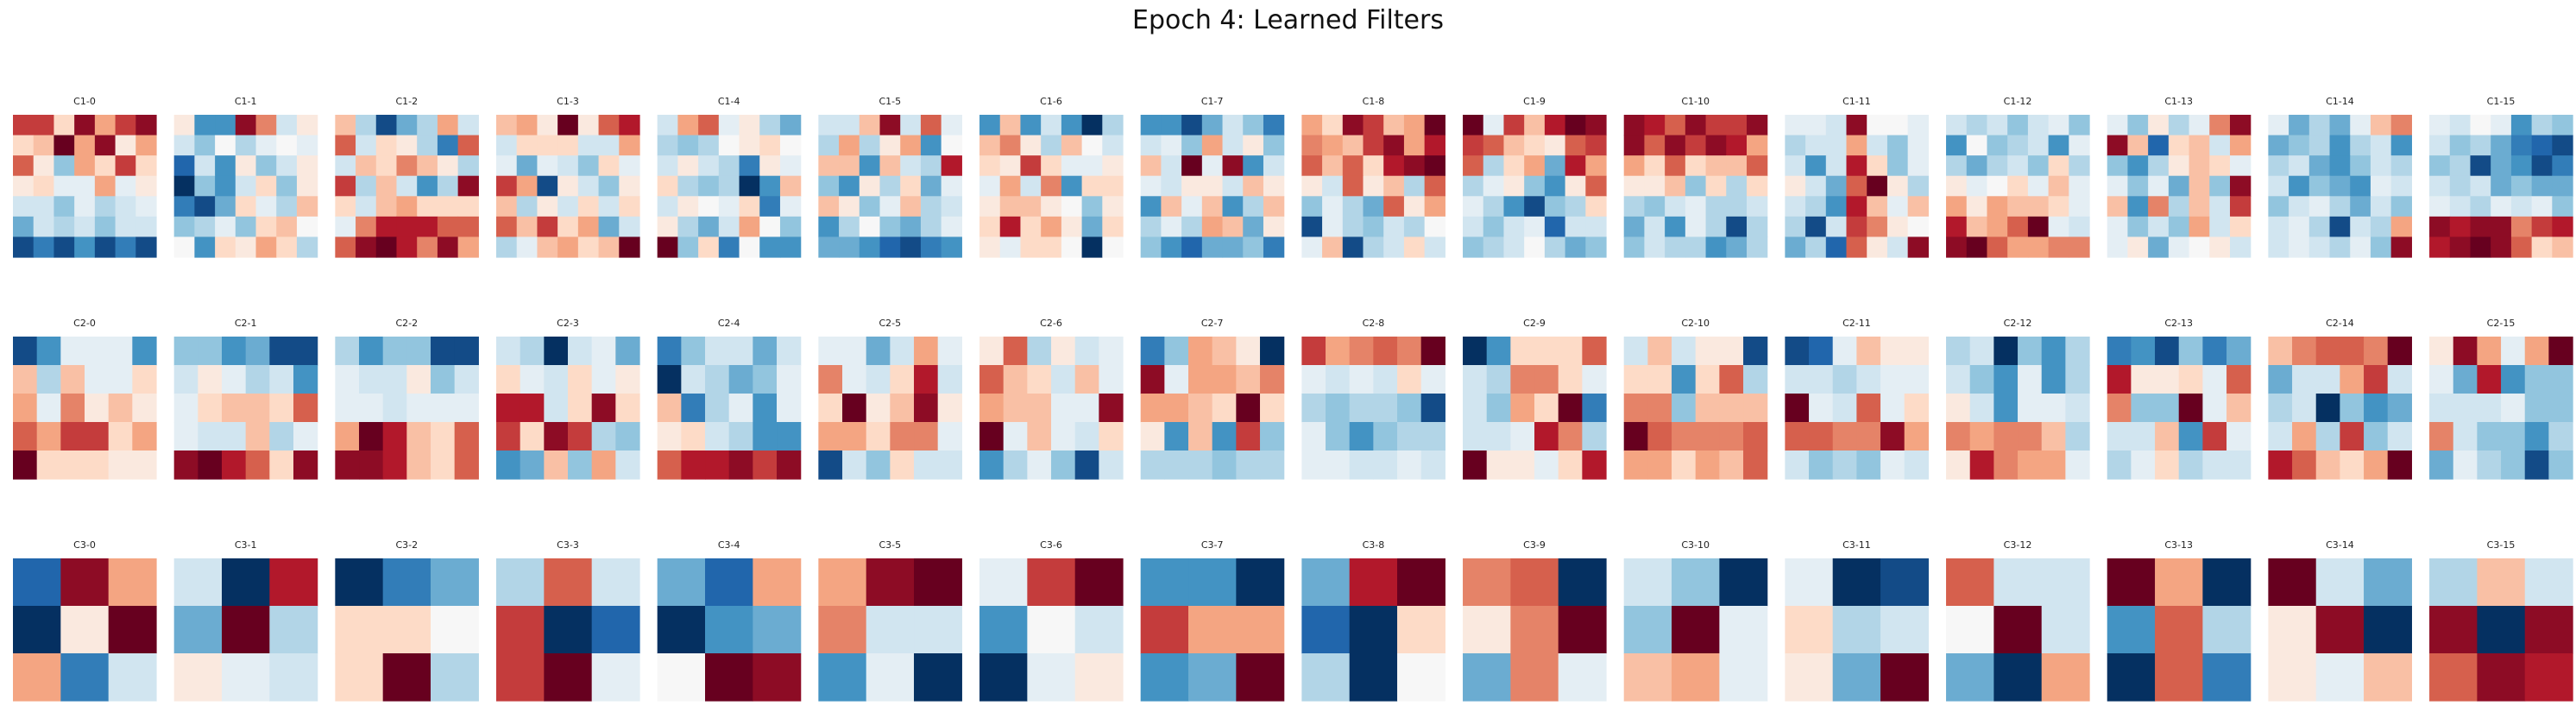 The height and width of the screenshot is (712, 2576). Describe the element at coordinates (407, 101) in the screenshot. I see `filter-label: C1-2` at that location.